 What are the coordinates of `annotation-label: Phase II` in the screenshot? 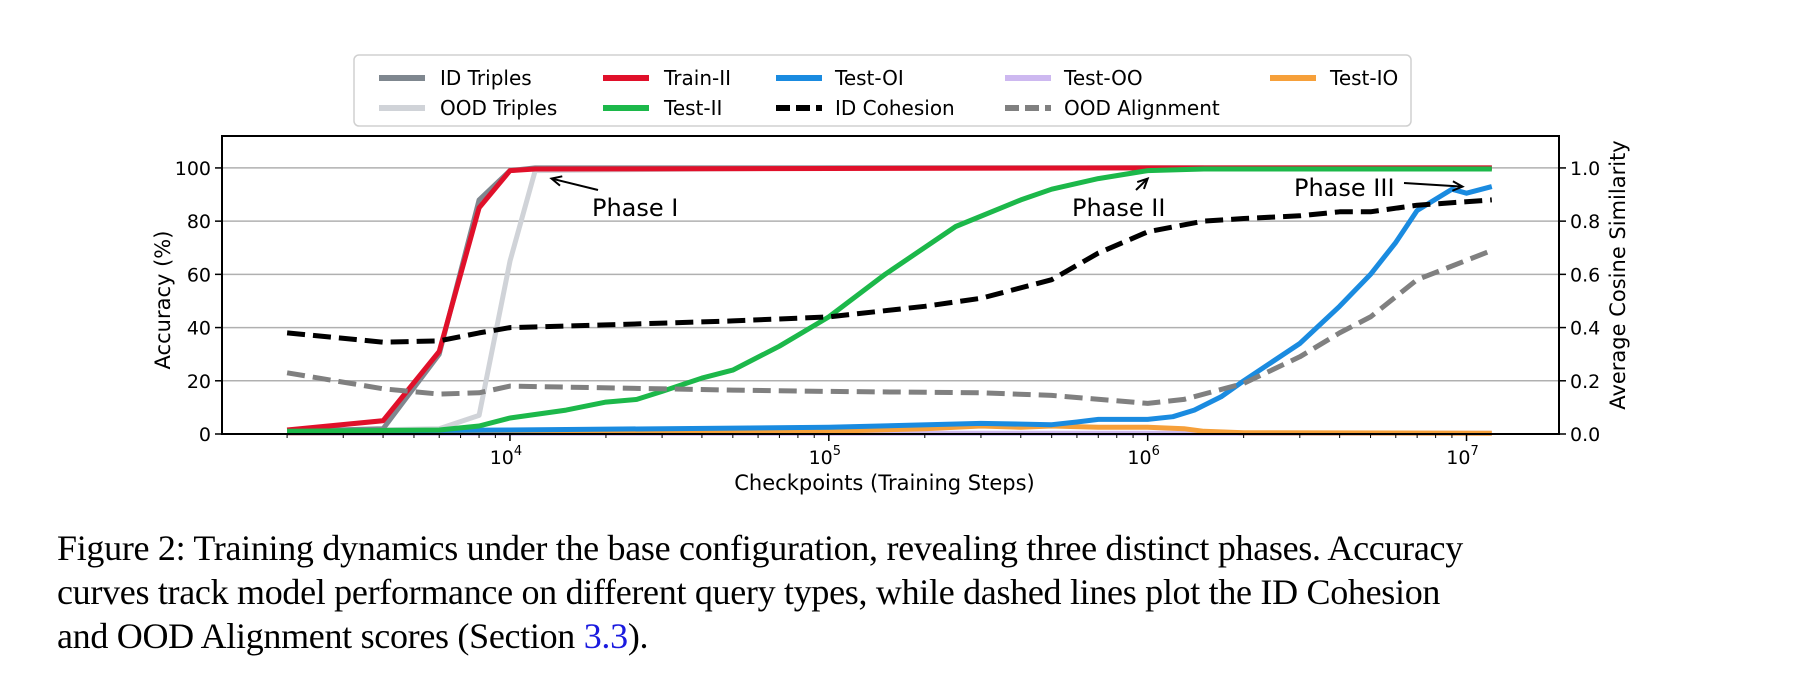 It's located at (1118, 208).